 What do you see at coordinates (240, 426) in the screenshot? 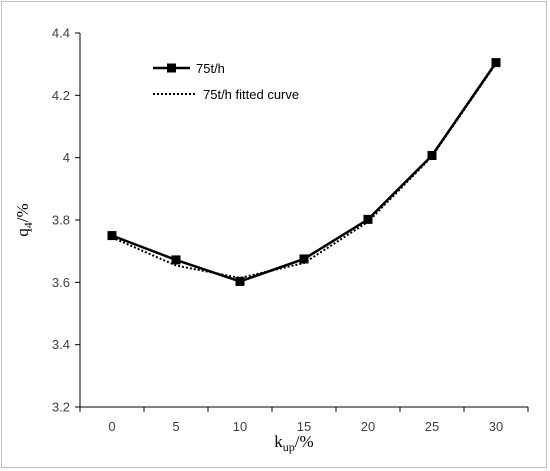
I see `x-tick-label: 10` at bounding box center [240, 426].